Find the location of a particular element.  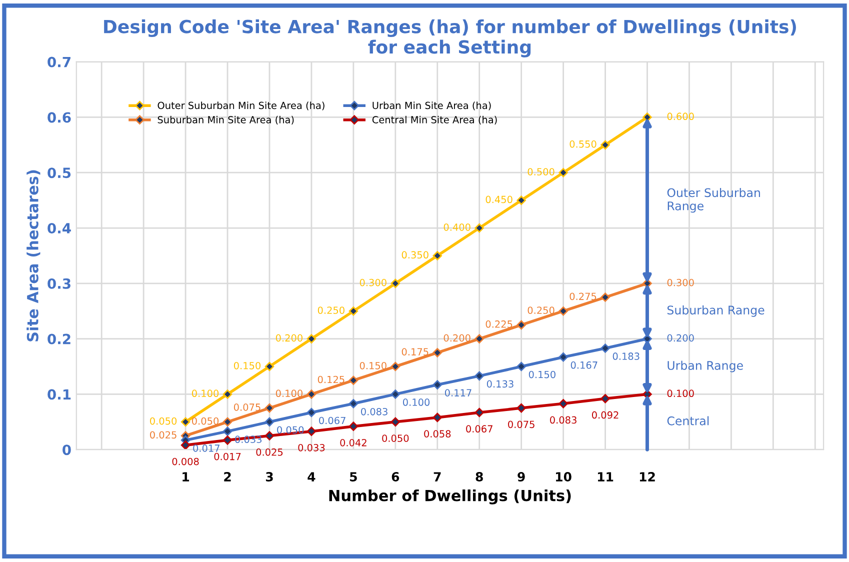

legend-label: Suburban Min Site Area (ha) is located at coordinates (226, 120).